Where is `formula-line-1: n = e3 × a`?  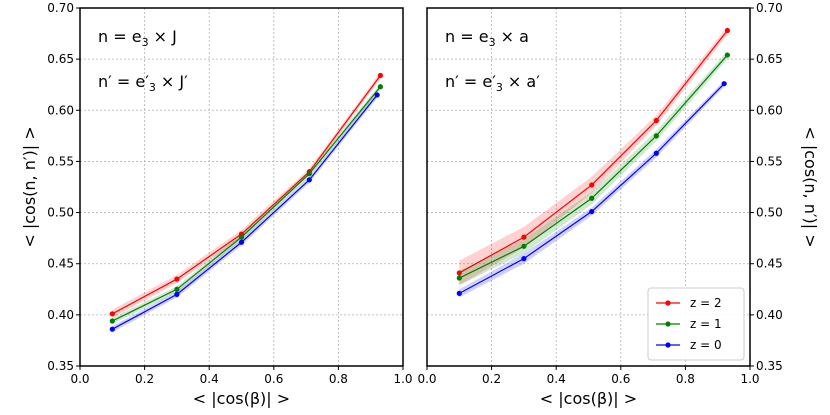
formula-line-1: n = e3 × a is located at coordinates (487, 38).